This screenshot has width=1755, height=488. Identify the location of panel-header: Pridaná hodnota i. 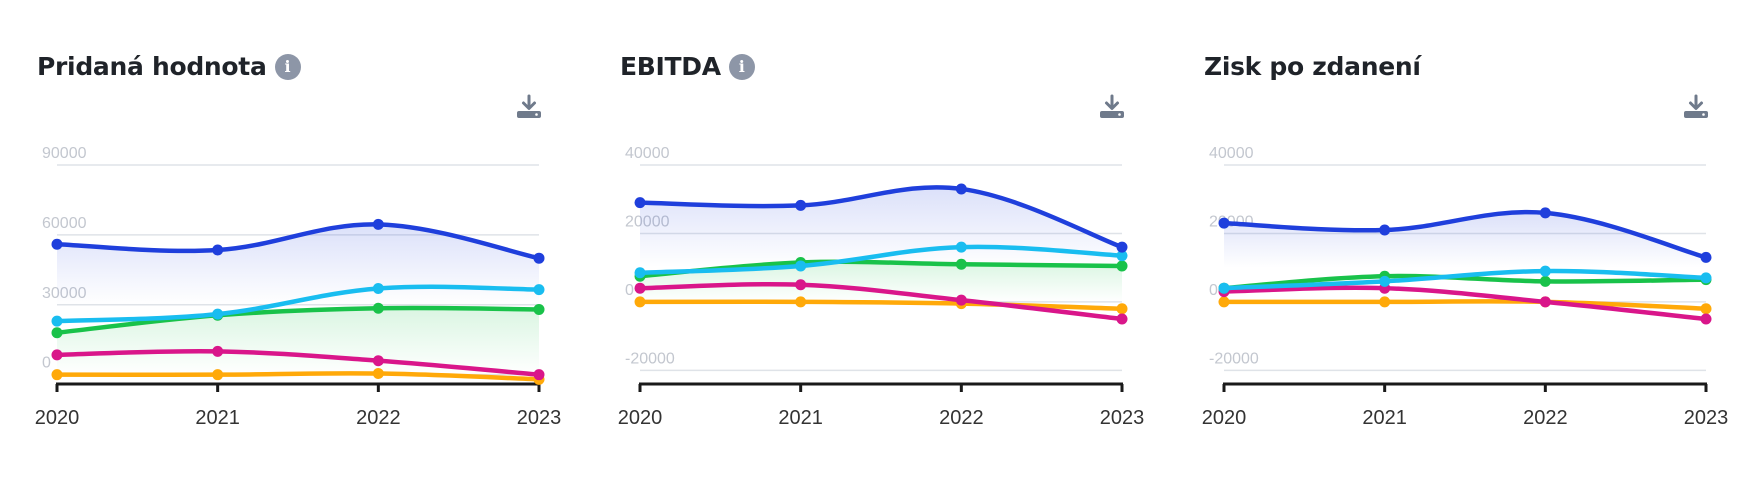
(169, 66).